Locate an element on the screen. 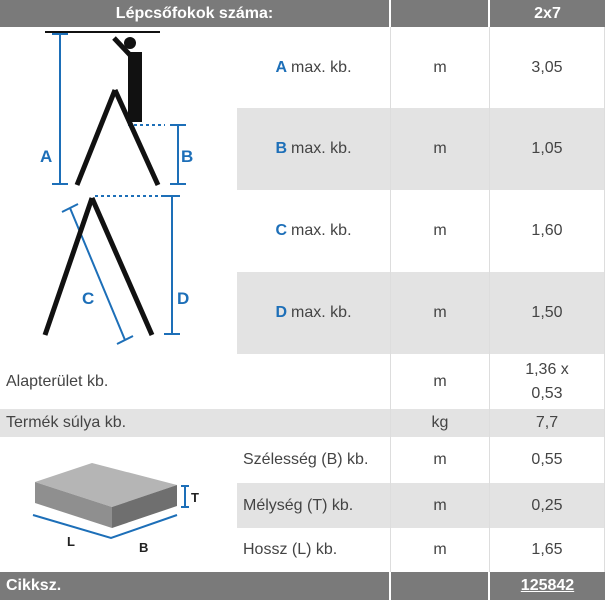  row-c-value: 1,60 is located at coordinates (547, 231).